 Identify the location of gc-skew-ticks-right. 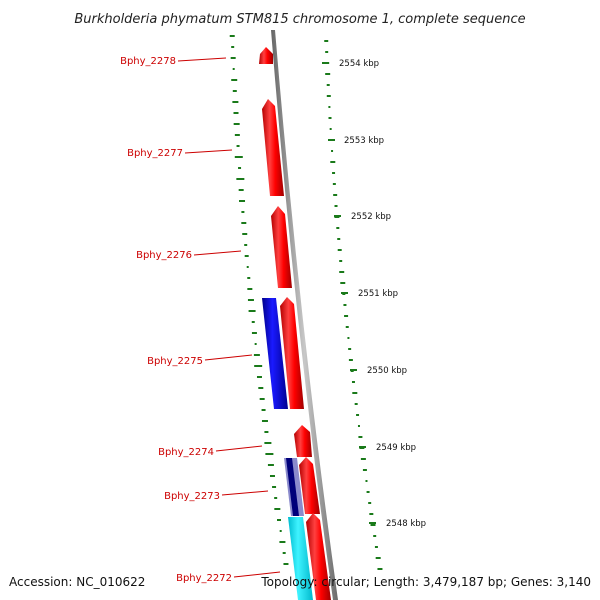
(353, 305).